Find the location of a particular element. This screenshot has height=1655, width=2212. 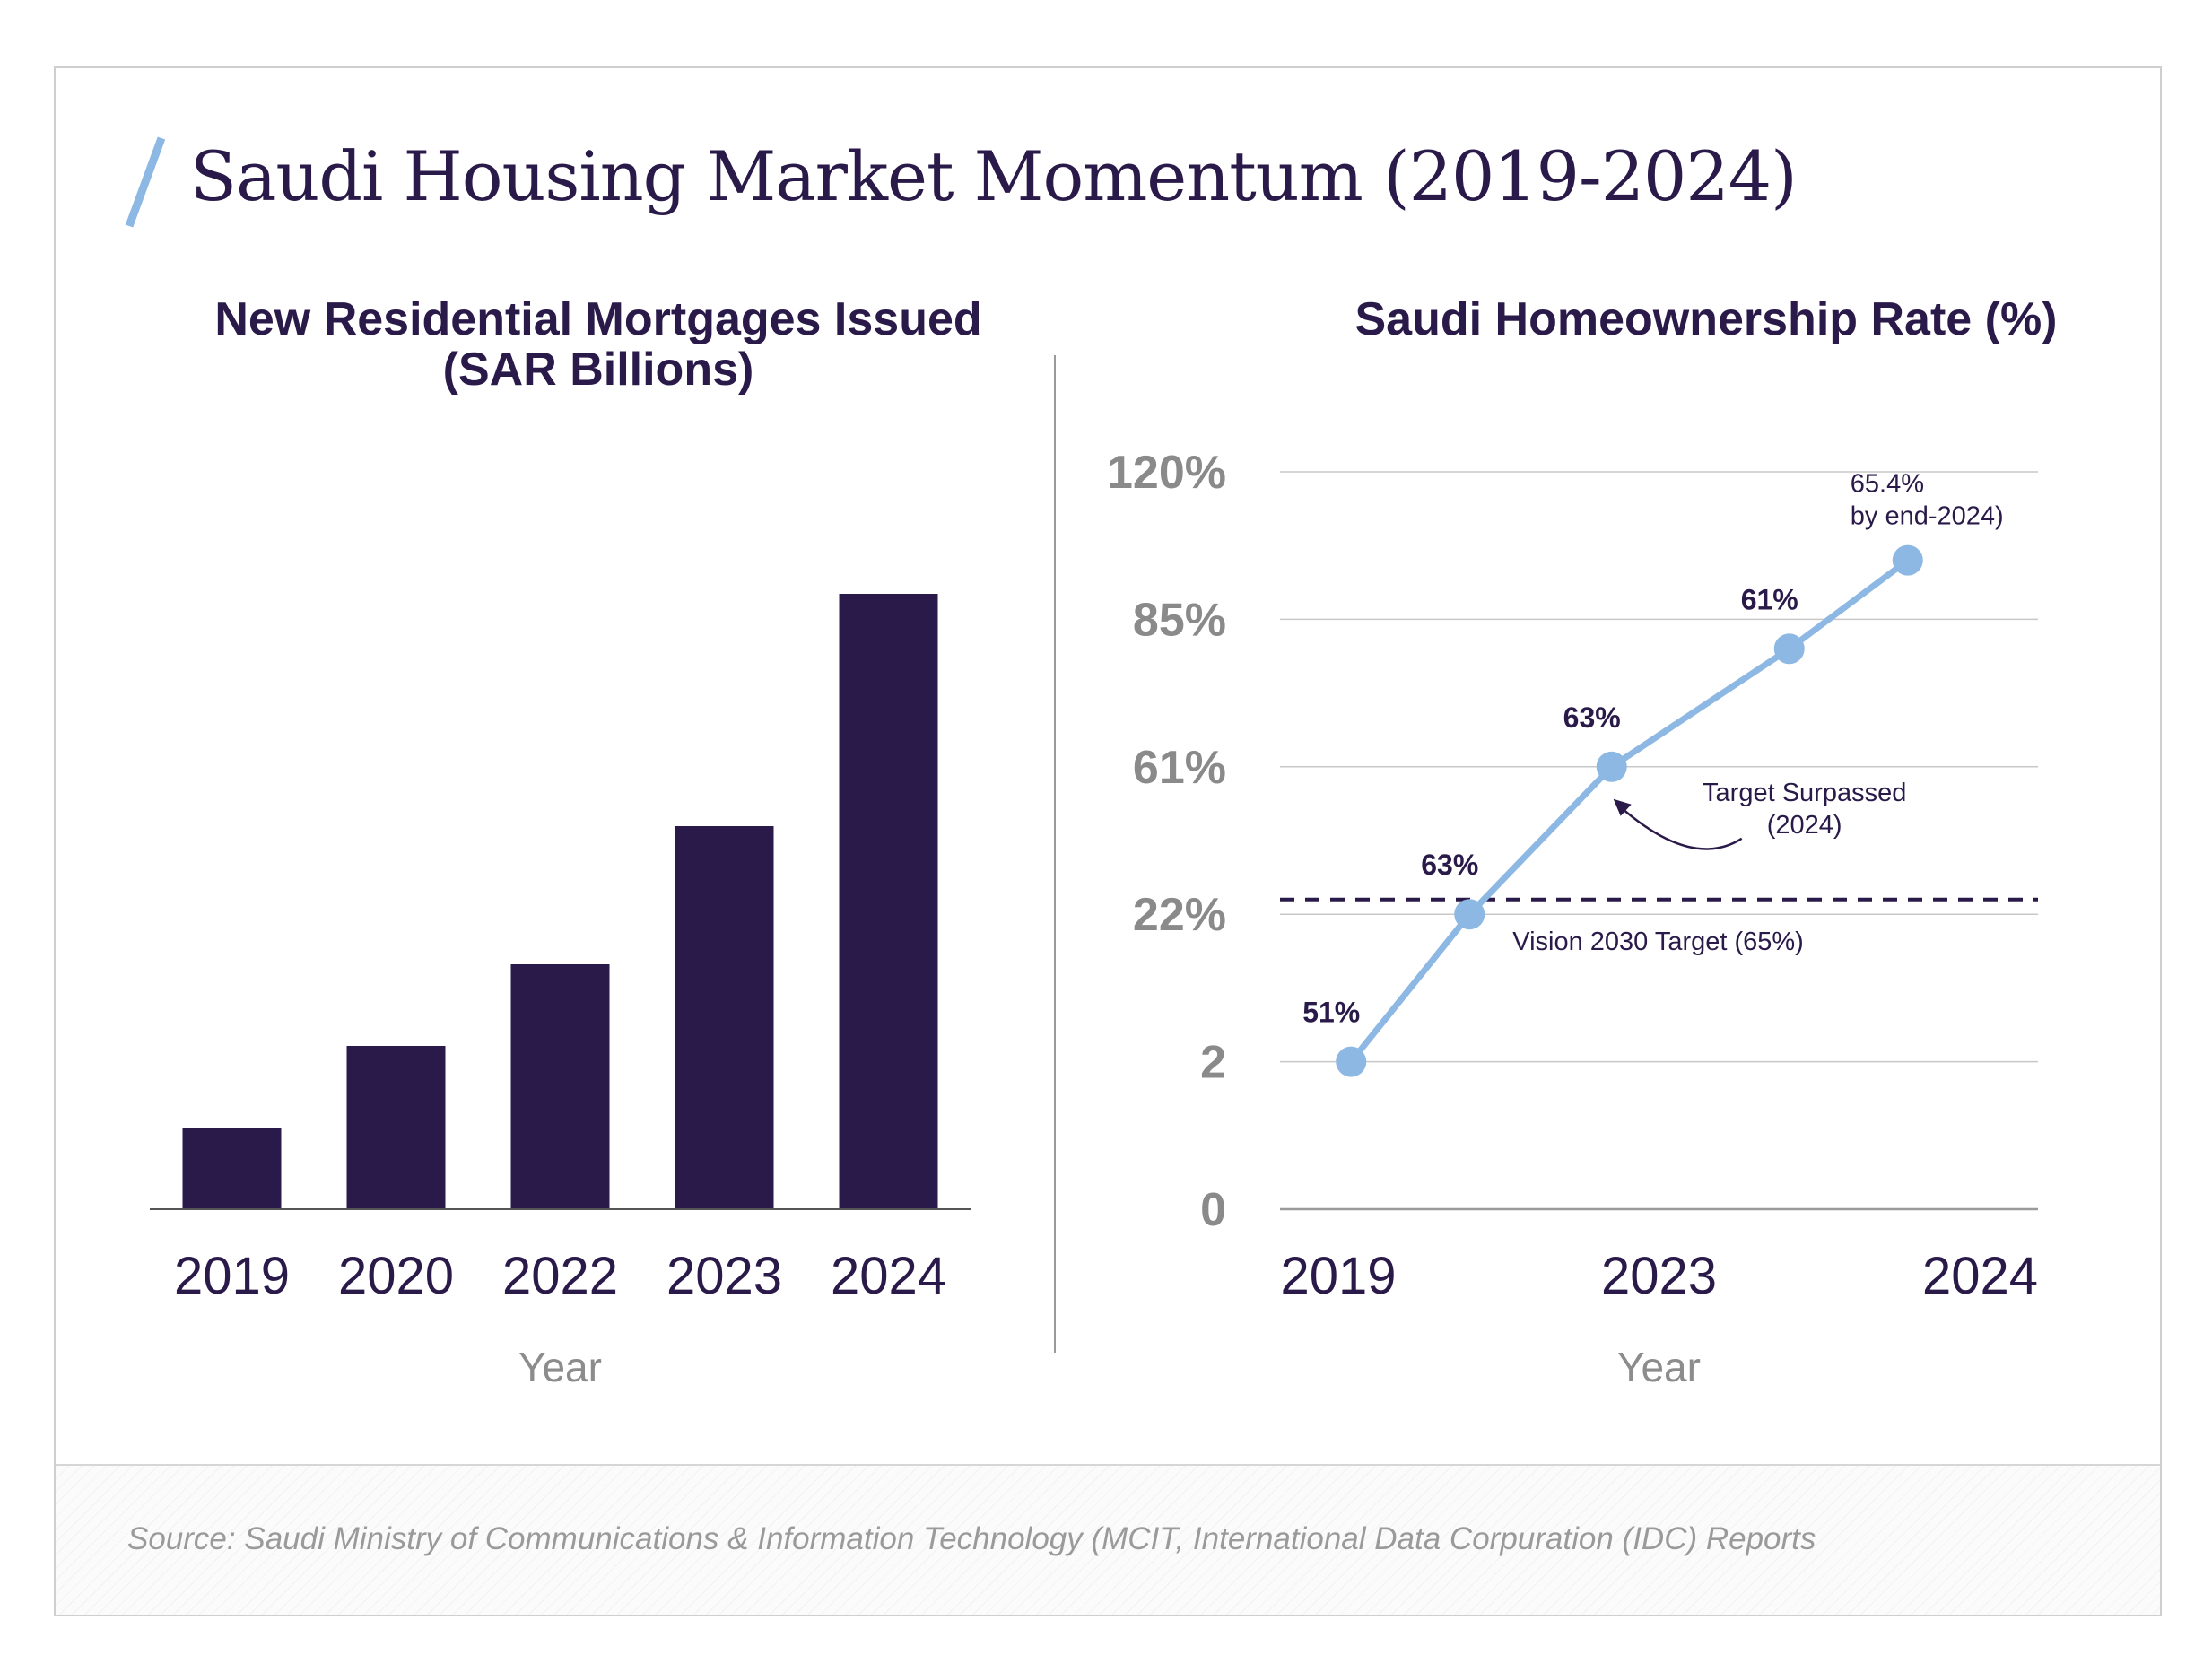

annotation-line1: Target Surpassed is located at coordinates (1804, 793).